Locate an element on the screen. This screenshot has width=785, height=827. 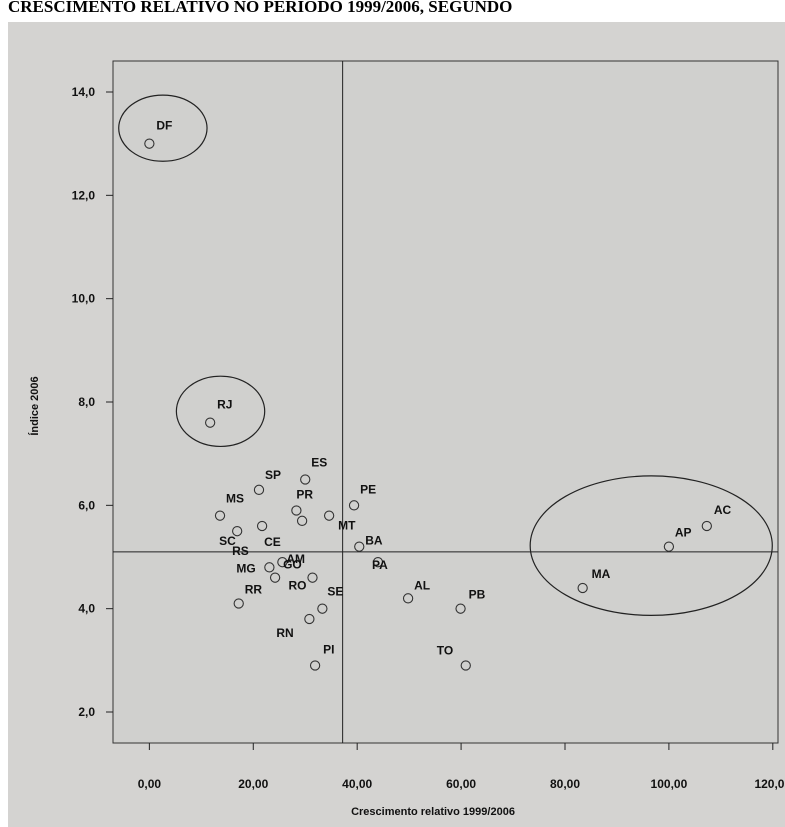
point-label-ma: MA is located at coordinates (601, 574).